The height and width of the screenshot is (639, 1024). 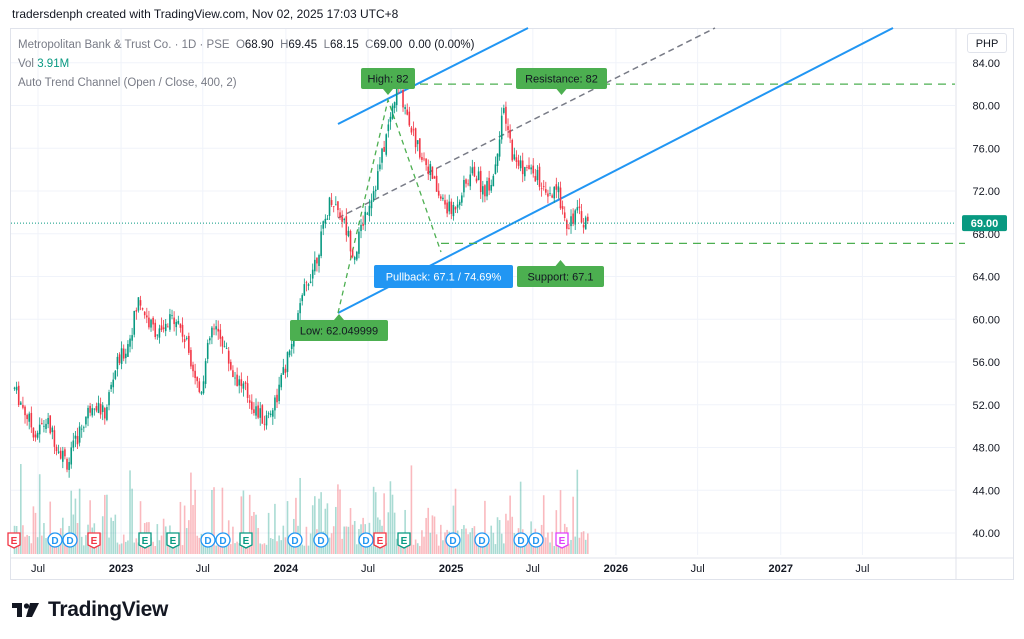 What do you see at coordinates (339, 327) in the screenshot?
I see `low-label: Low: 62.049999` at bounding box center [339, 327].